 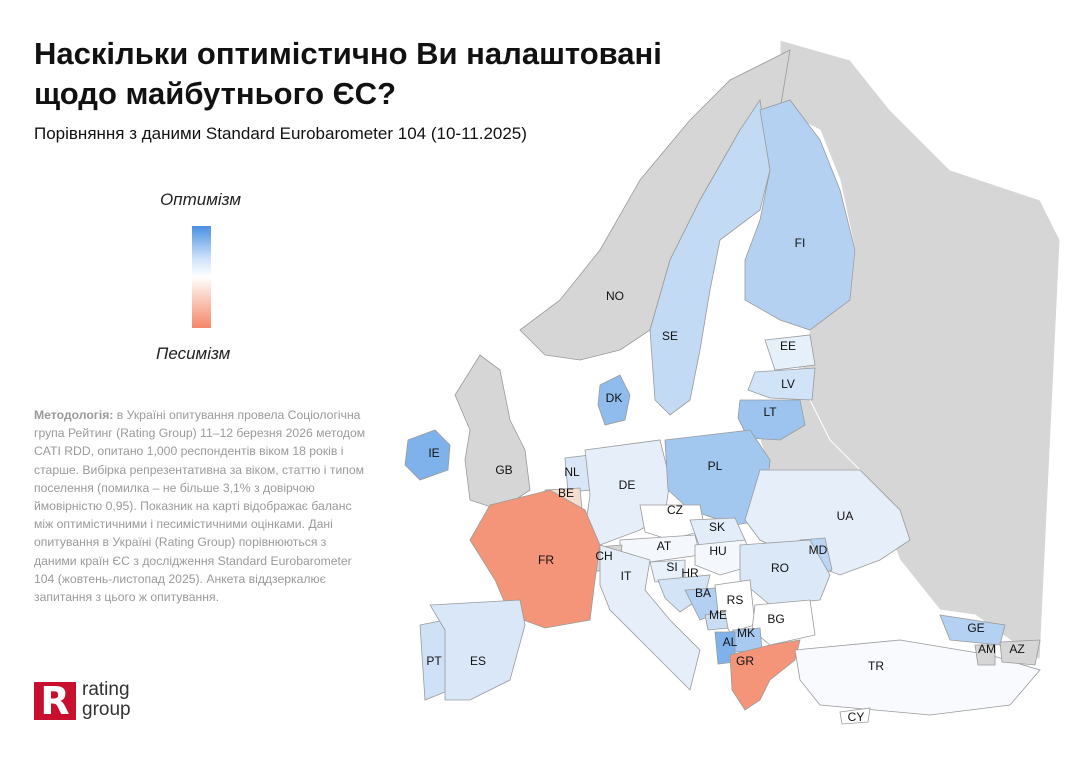 I want to click on methodology-heading: Методологія:, so click(x=74, y=415).